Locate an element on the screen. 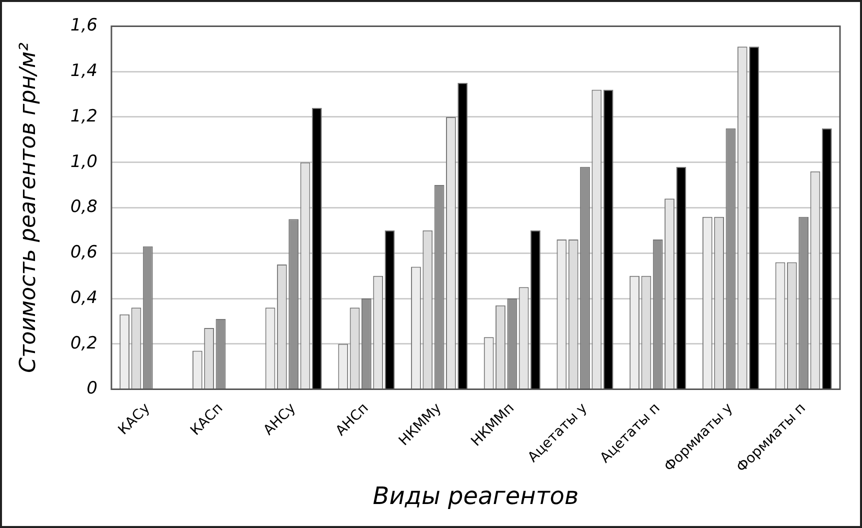  y-tick-label: 1,2 is located at coordinates (84, 116).